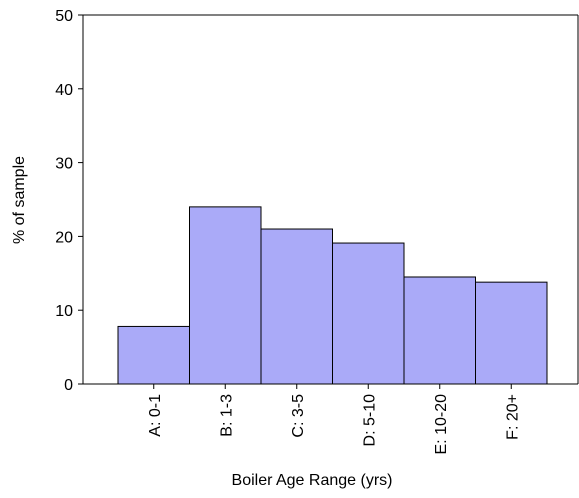 This screenshot has width=579, height=498. I want to click on x-tick-label: E: 10-20, so click(441, 424).